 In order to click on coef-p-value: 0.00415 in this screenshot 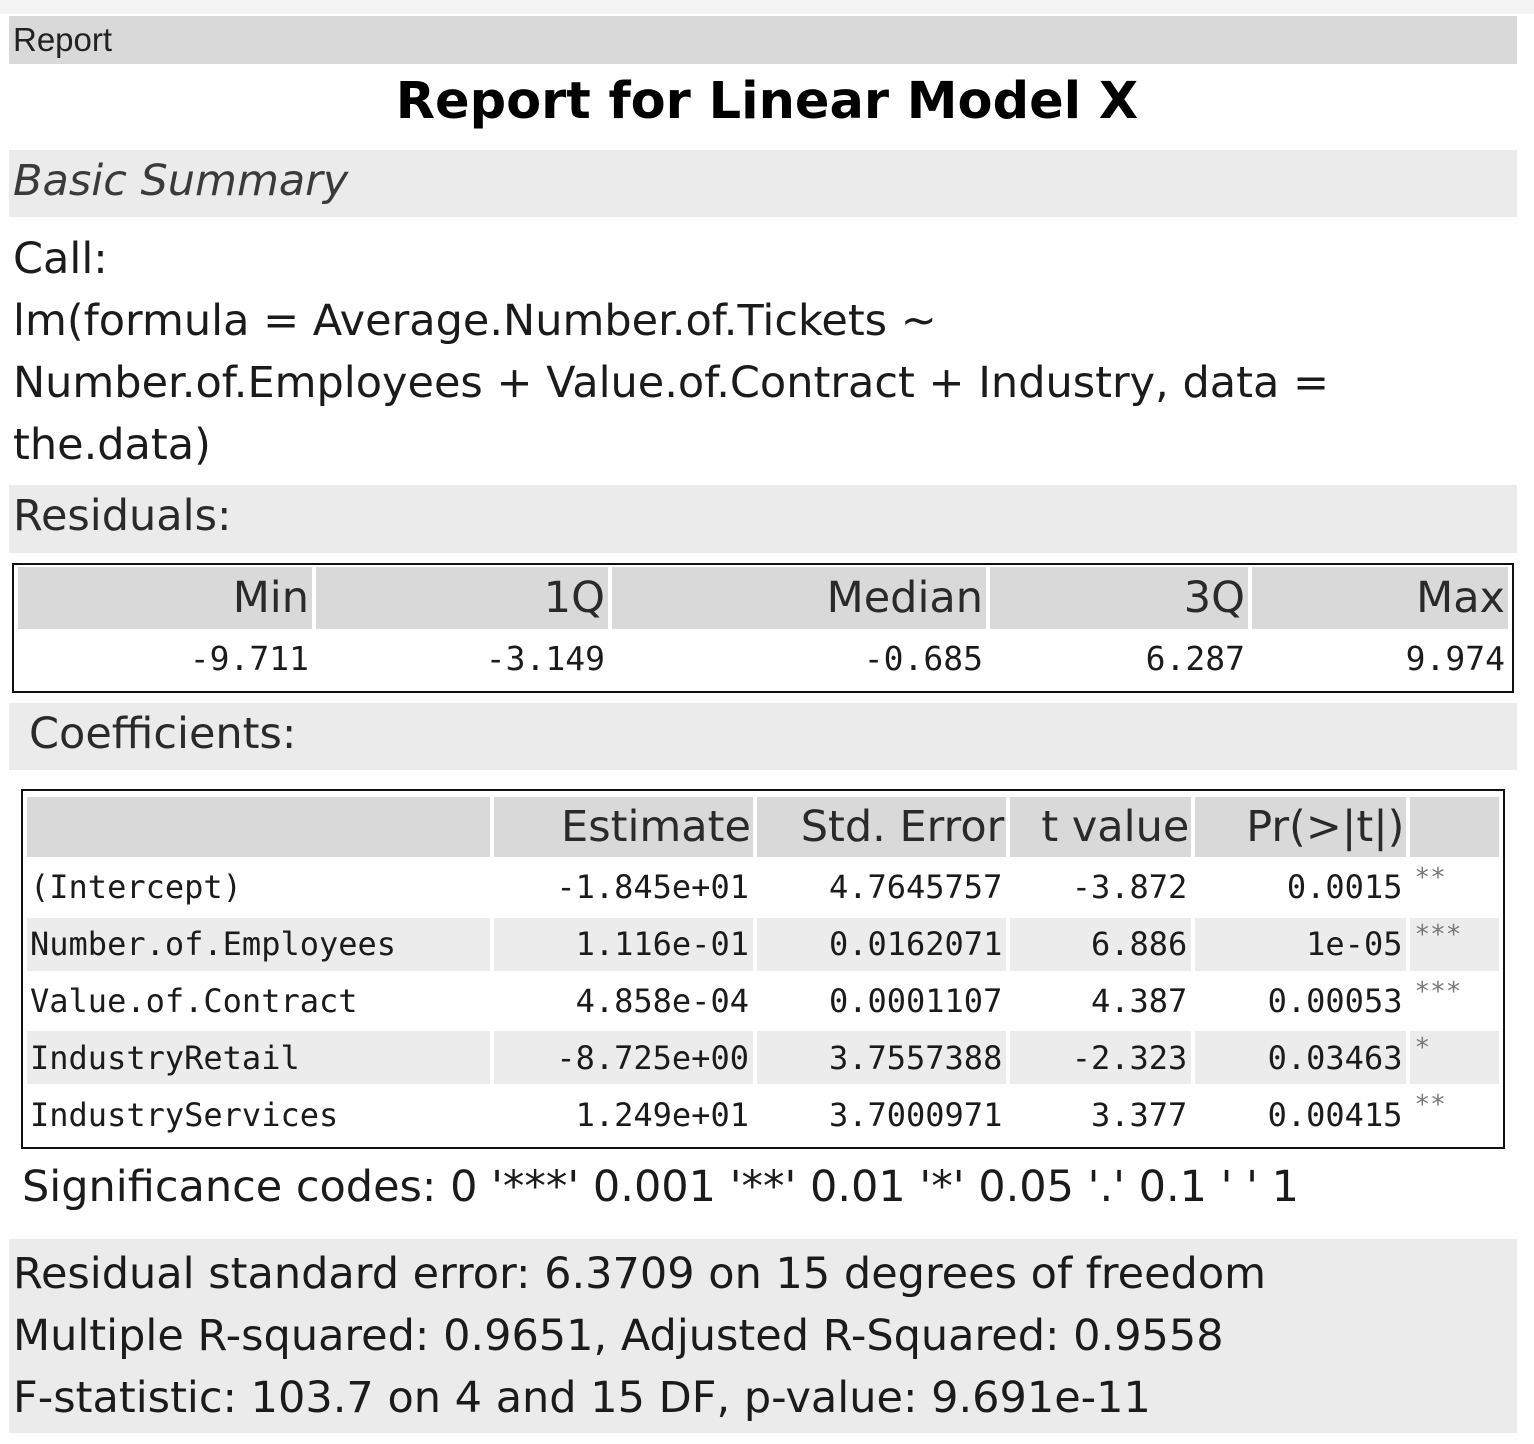, I will do `click(1335, 1114)`.